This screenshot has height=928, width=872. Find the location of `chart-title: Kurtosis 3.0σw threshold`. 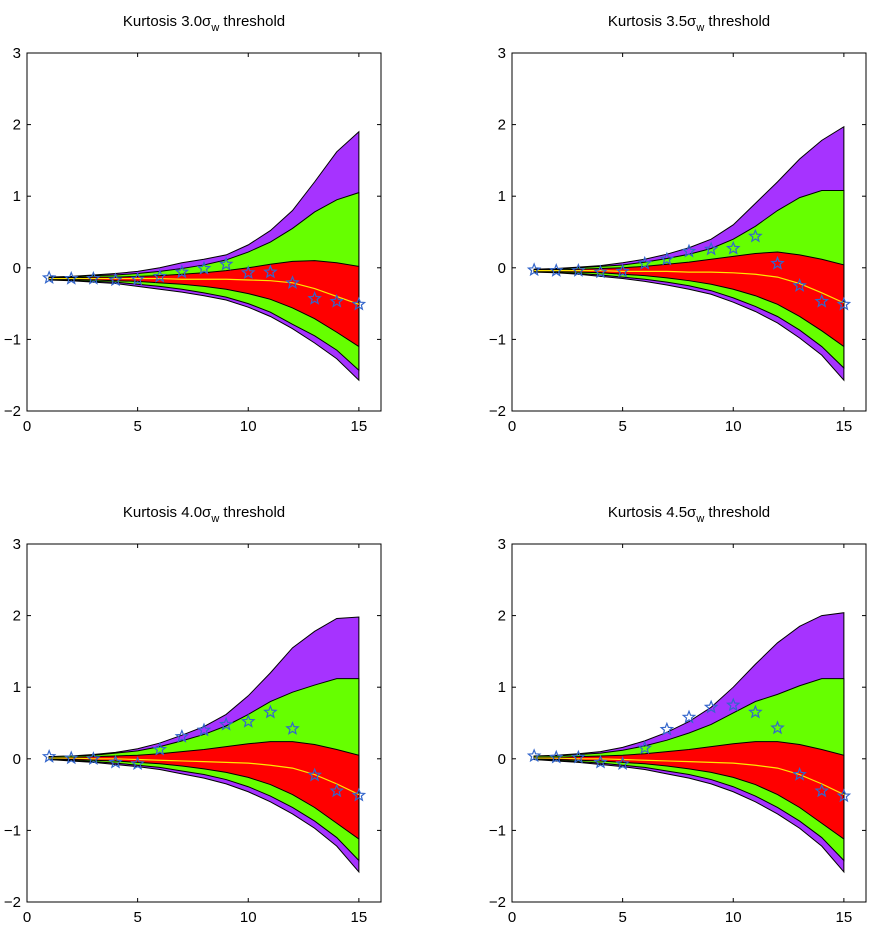

chart-title: Kurtosis 3.0σw threshold is located at coordinates (204, 23).